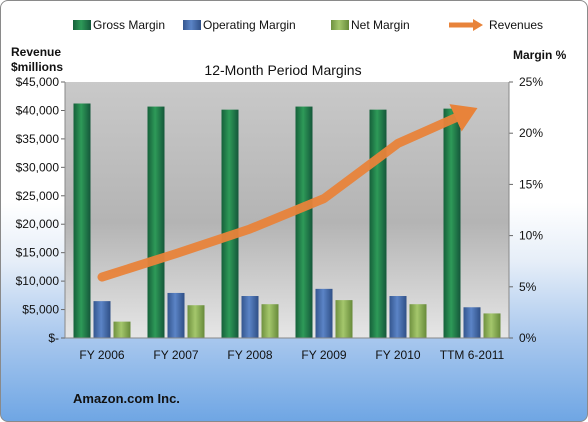 This screenshot has height=422, width=588. What do you see at coordinates (531, 236) in the screenshot?
I see `right-axis-tick-label: 10%` at bounding box center [531, 236].